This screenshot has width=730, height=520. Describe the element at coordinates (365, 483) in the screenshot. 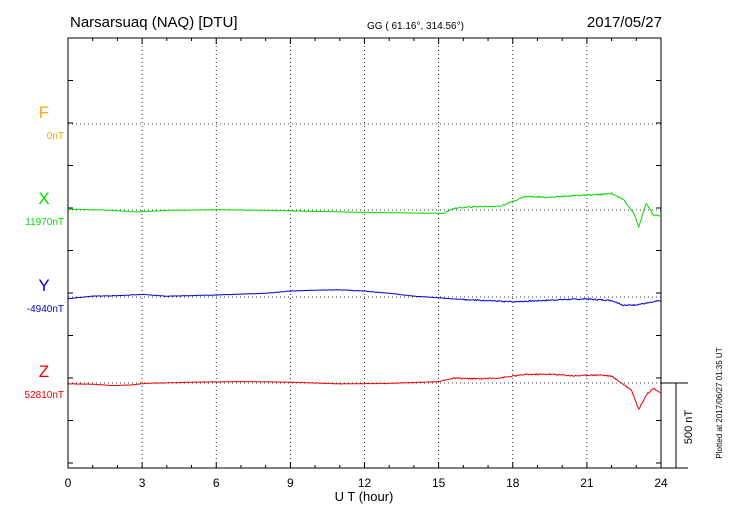

I see `x-tick-label: 12` at that location.